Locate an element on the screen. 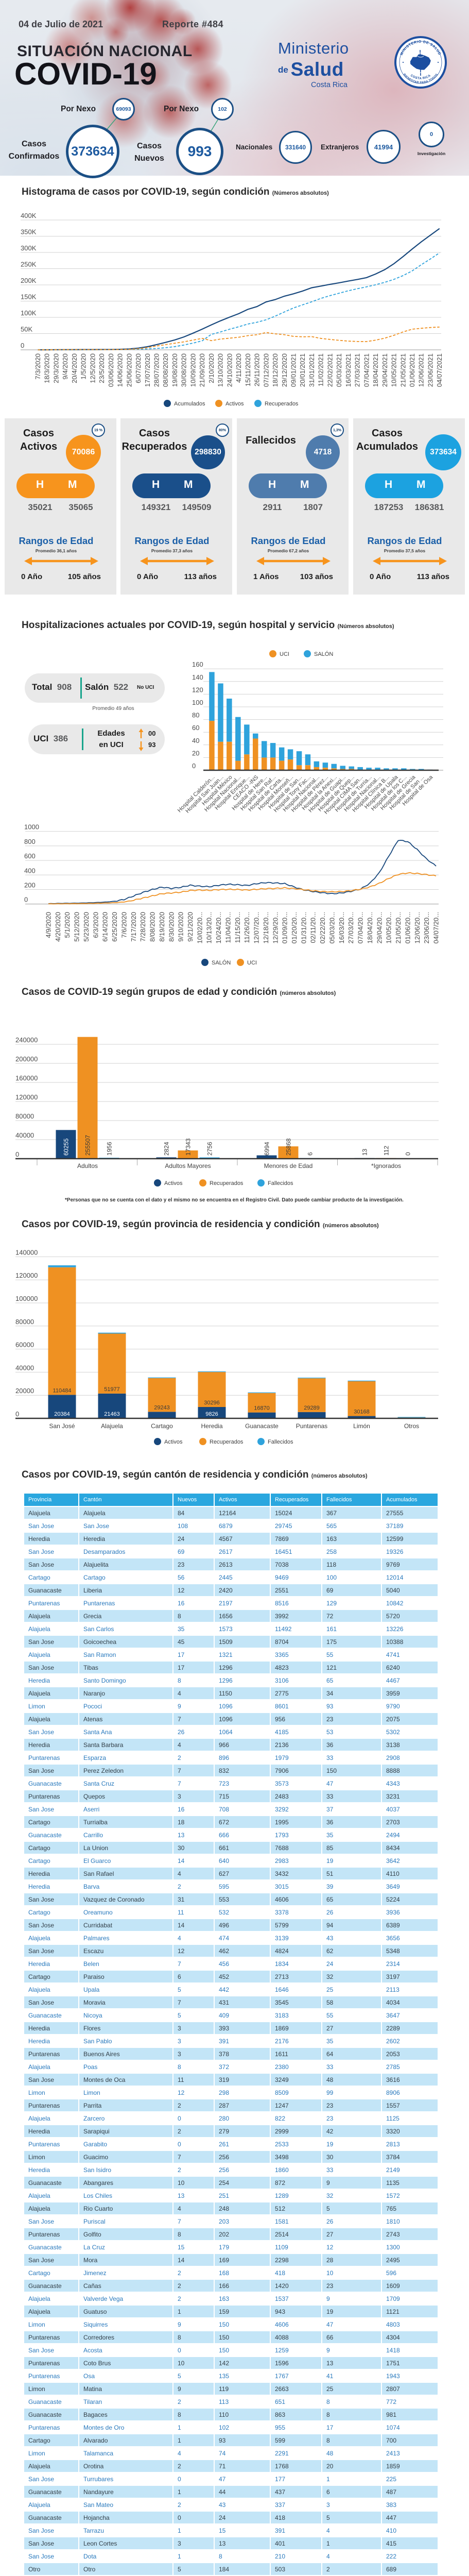 The image size is (469, 2576). svg-text: 1/5/2020 is located at coordinates (84, 366).